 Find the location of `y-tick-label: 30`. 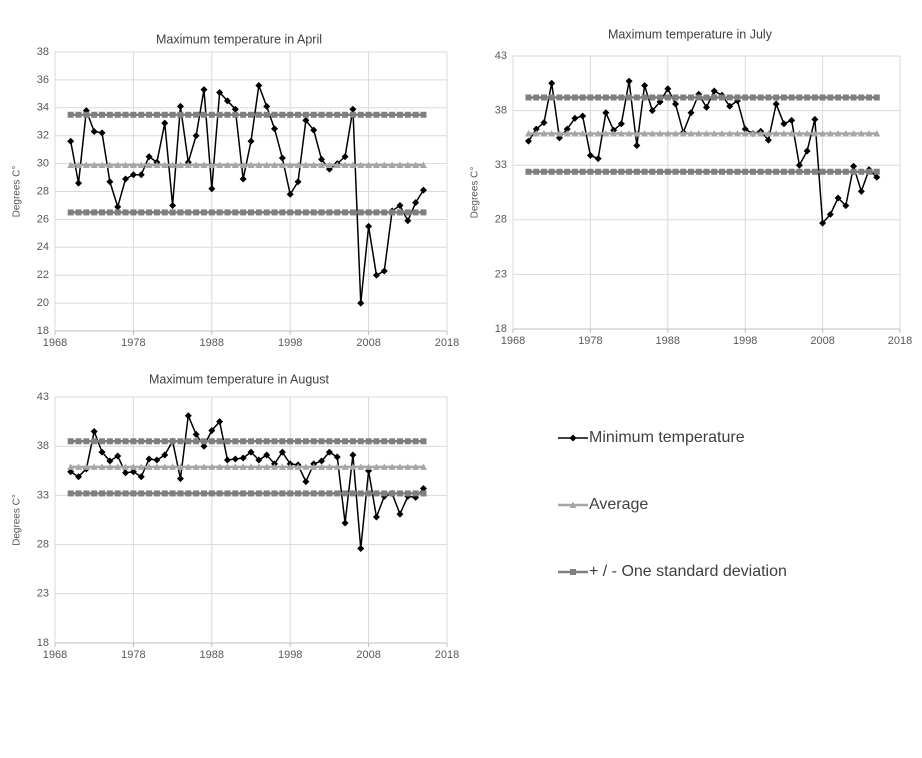

y-tick-label: 30 is located at coordinates (43, 164).